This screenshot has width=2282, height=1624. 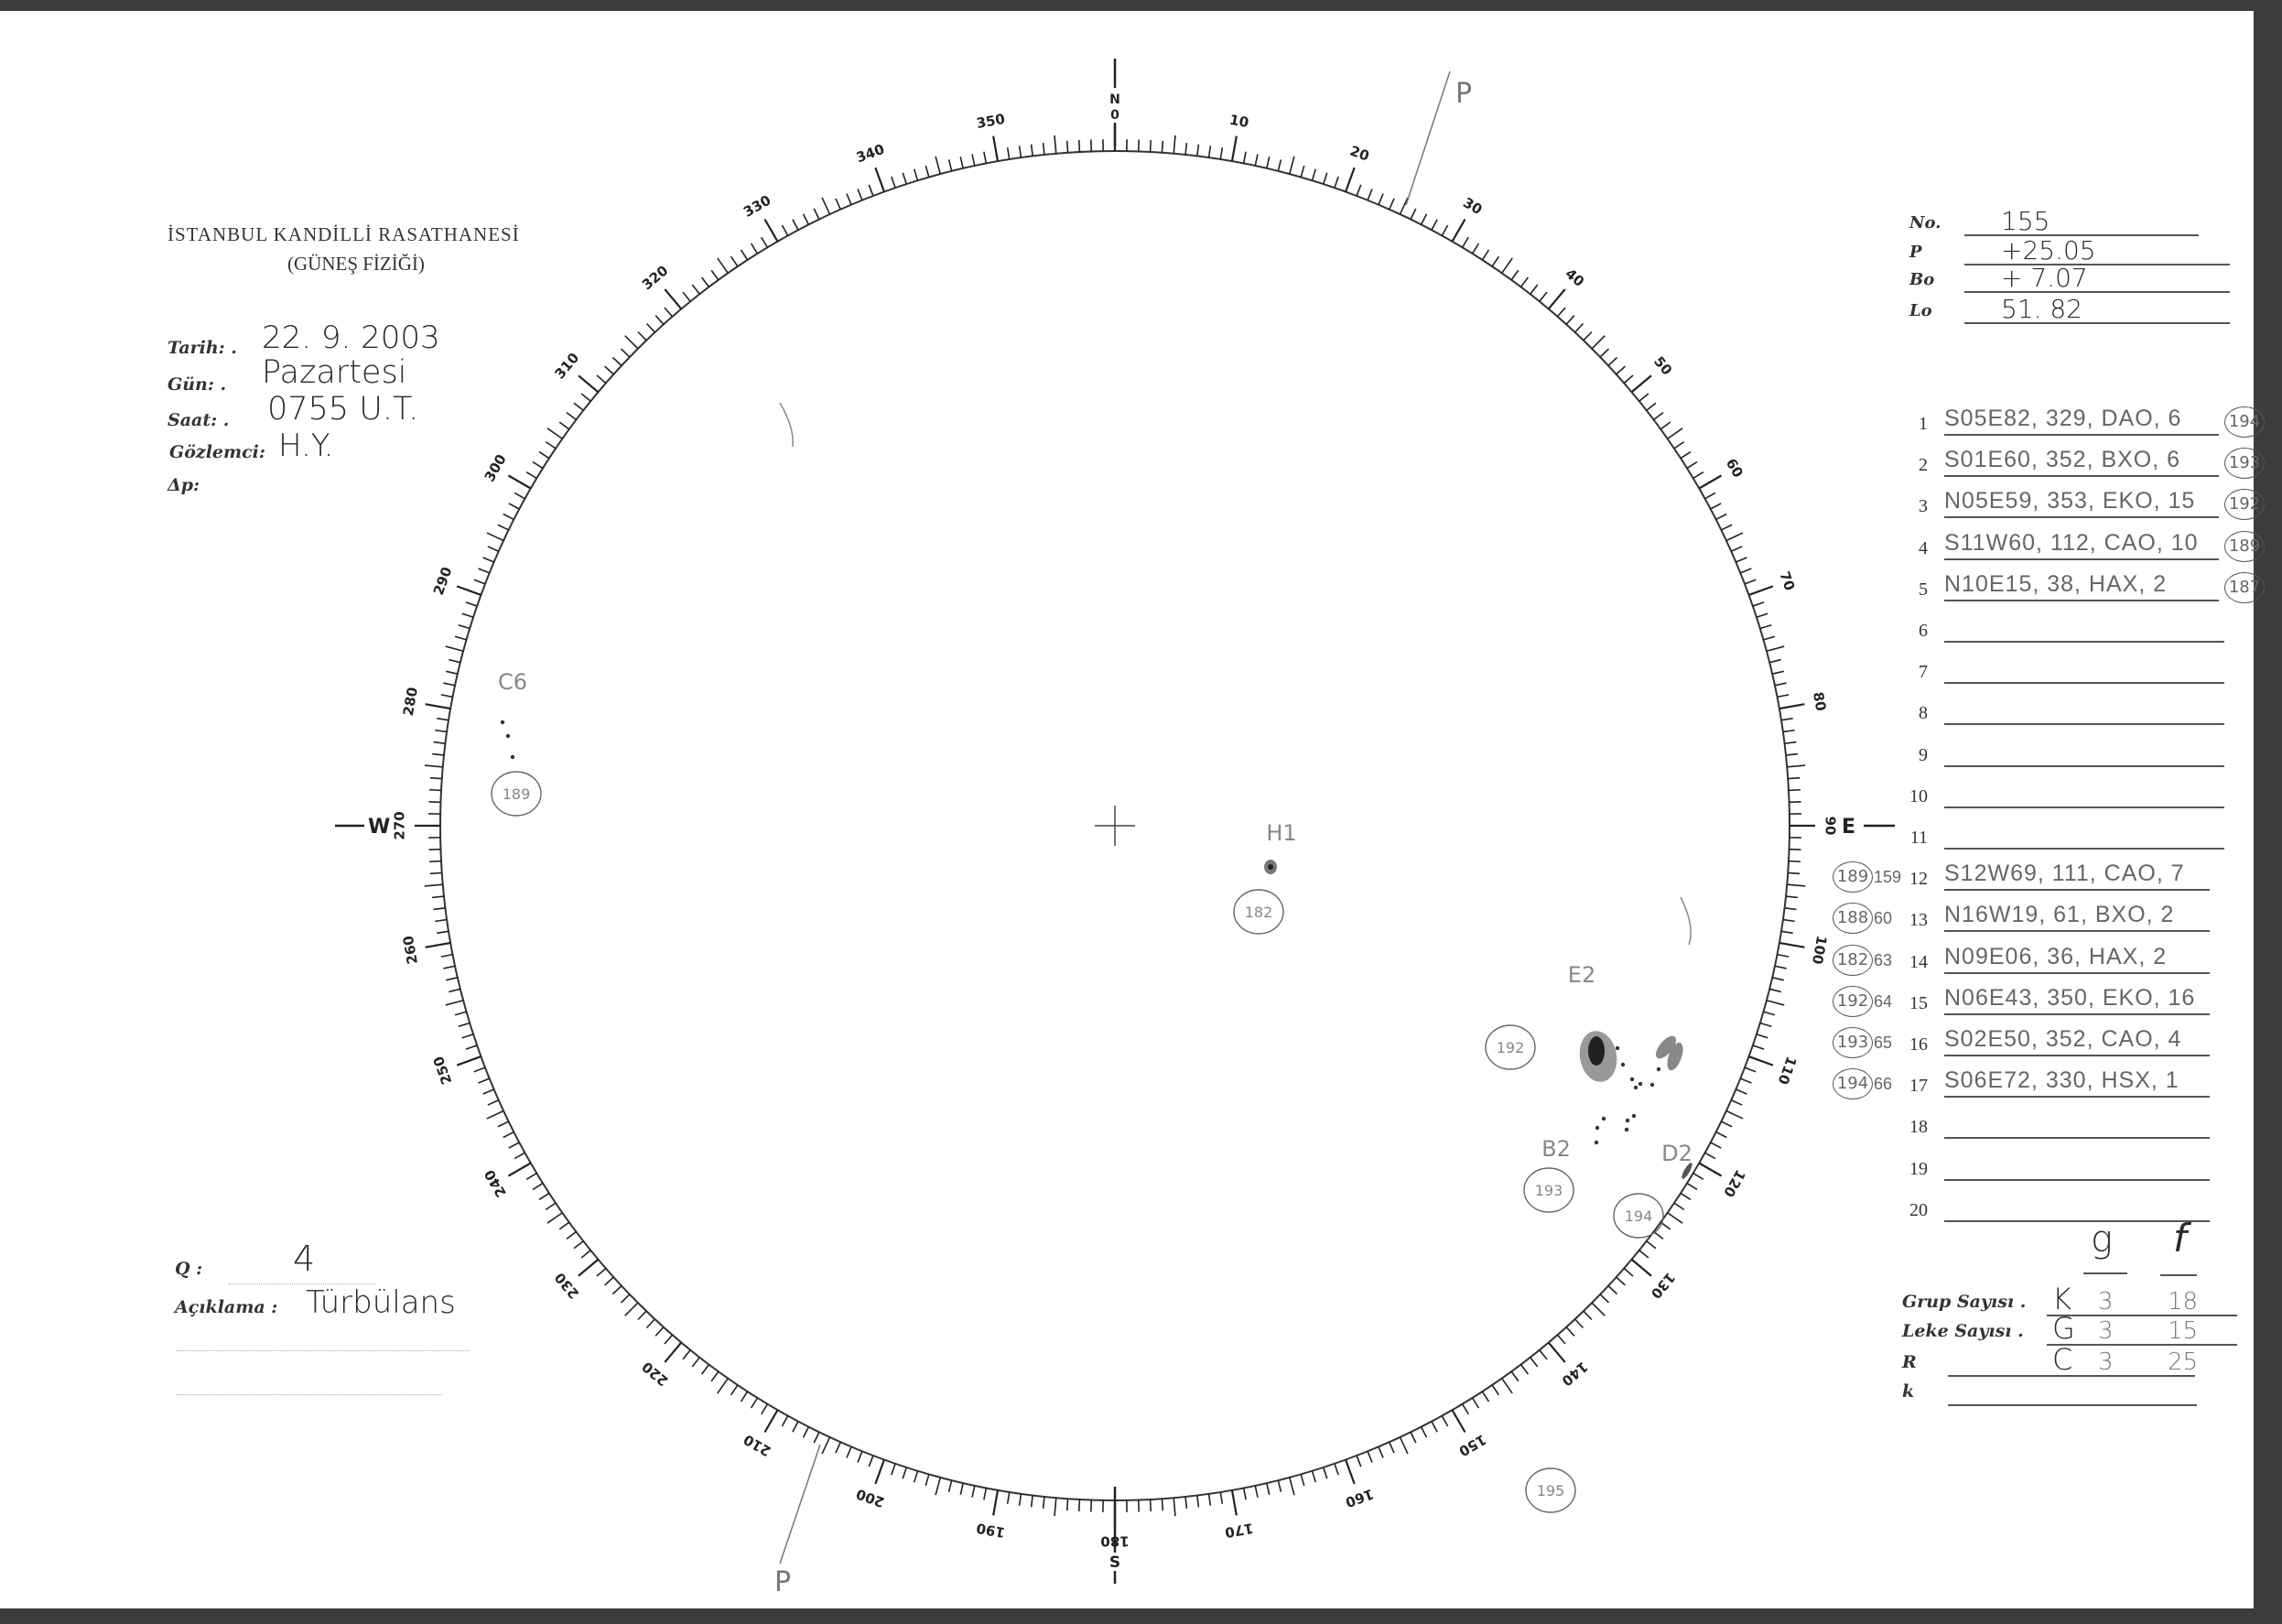 What do you see at coordinates (1918, 1002) in the screenshot?
I see `group-row-number: 15` at bounding box center [1918, 1002].